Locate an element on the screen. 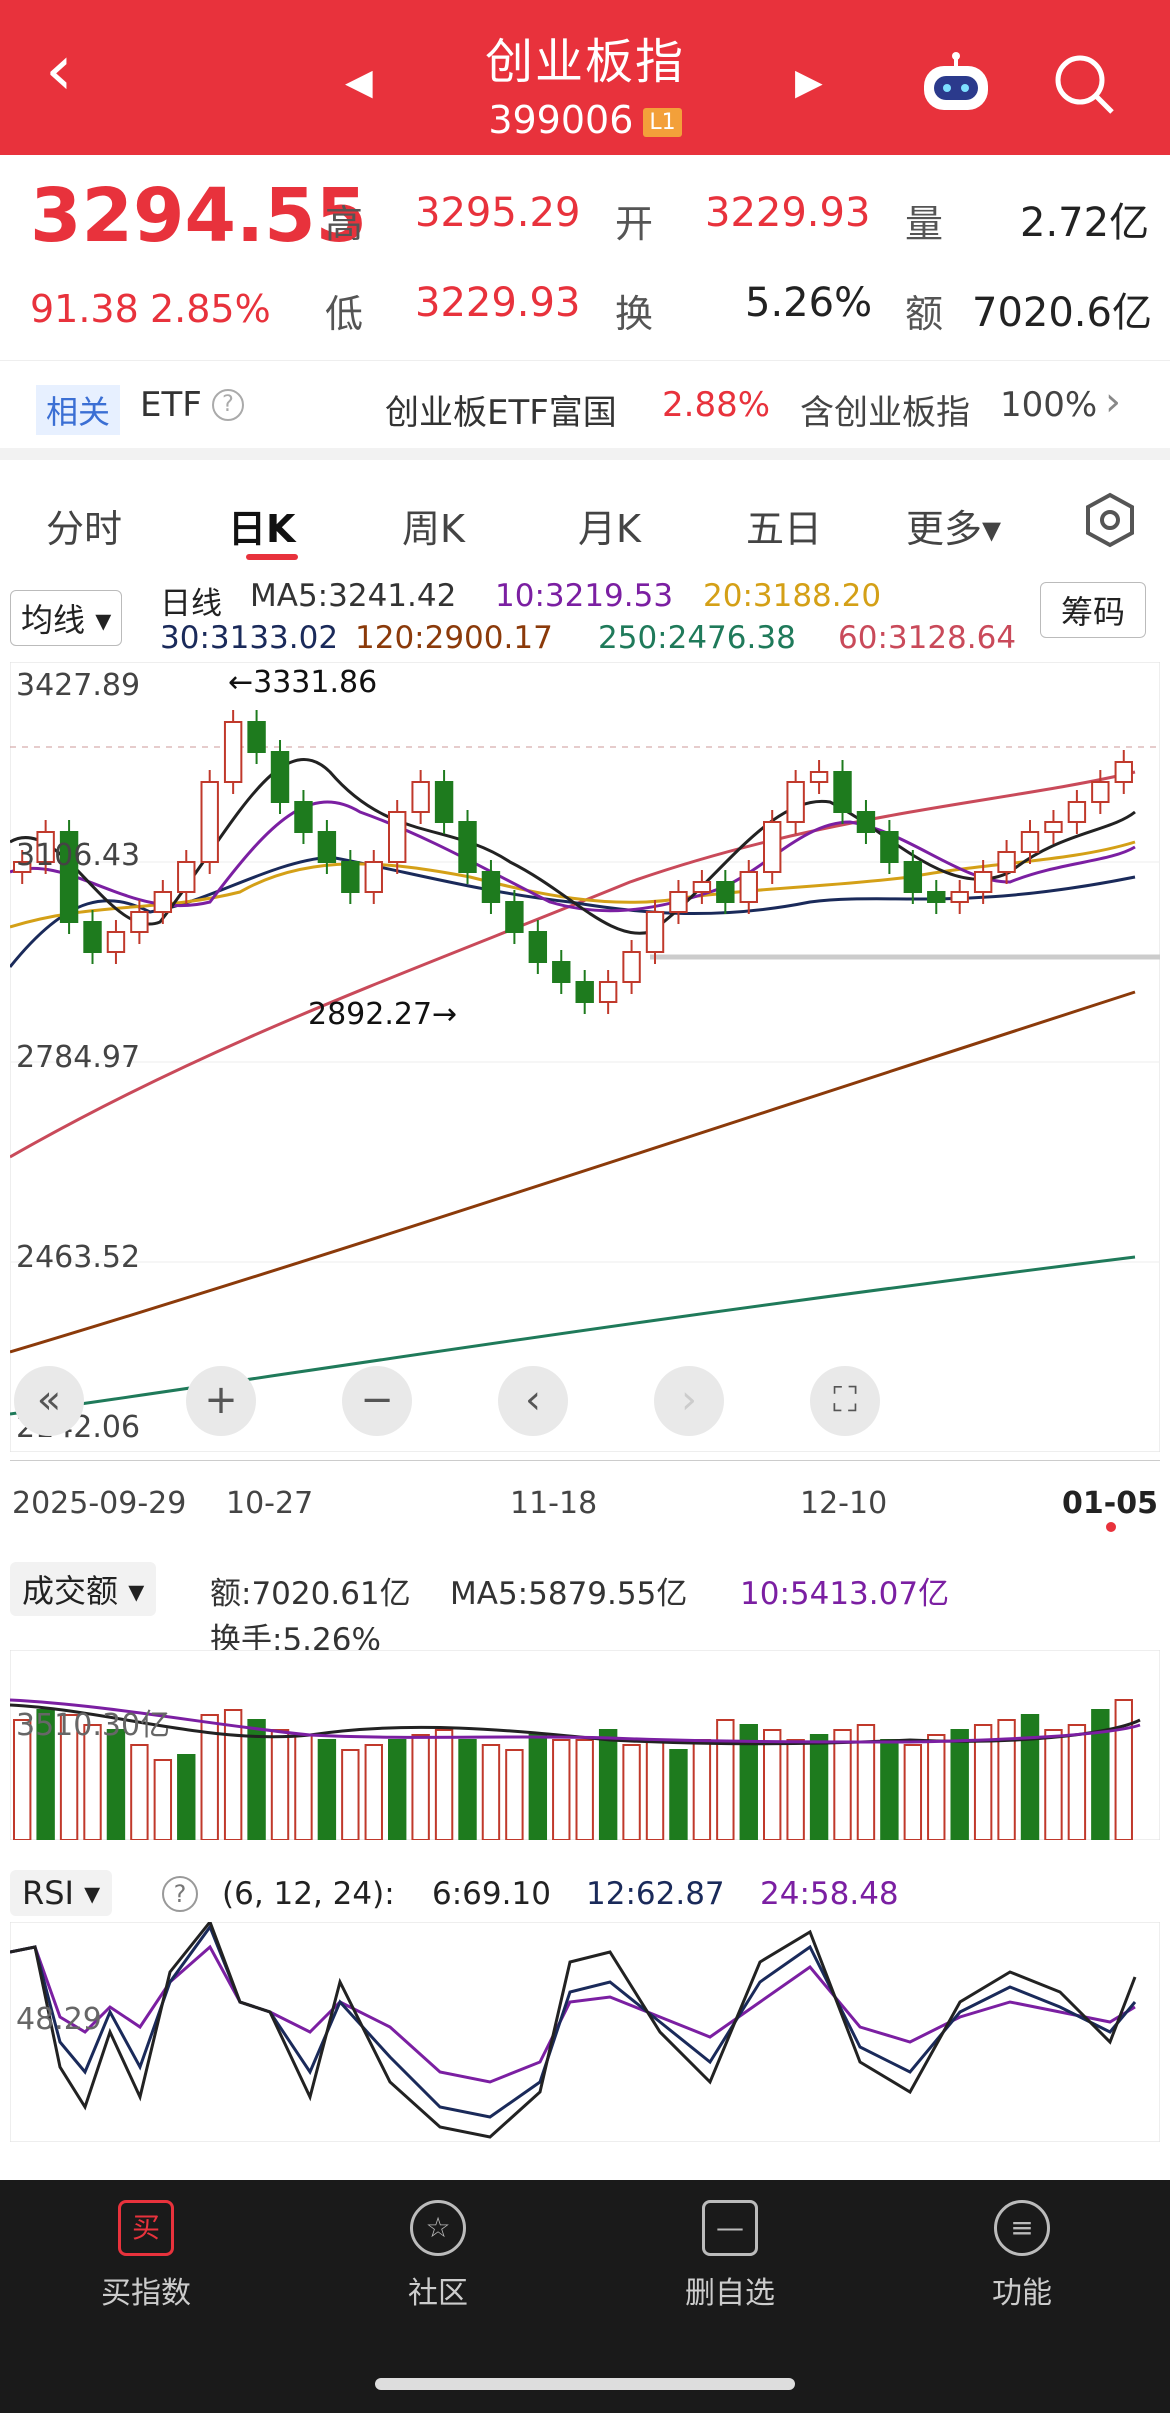  volume-chart is located at coordinates (585, 1745).